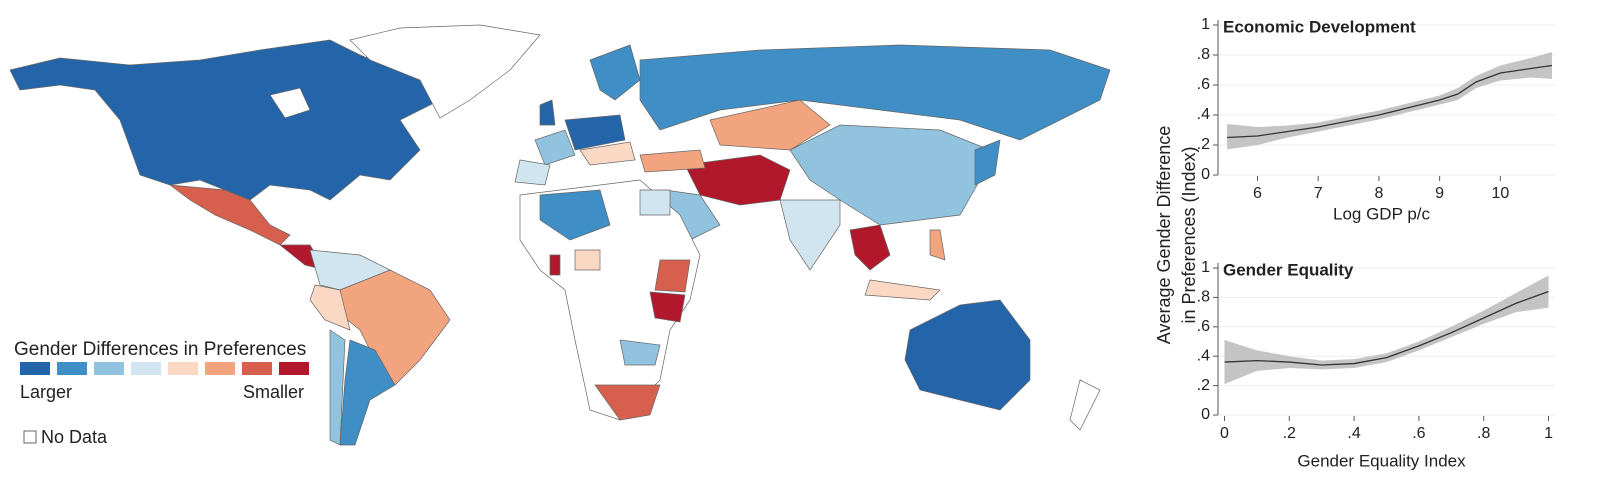 The width and height of the screenshot is (1617, 490). What do you see at coordinates (1288, 269) in the screenshot?
I see `chart-title: Gender Equality` at bounding box center [1288, 269].